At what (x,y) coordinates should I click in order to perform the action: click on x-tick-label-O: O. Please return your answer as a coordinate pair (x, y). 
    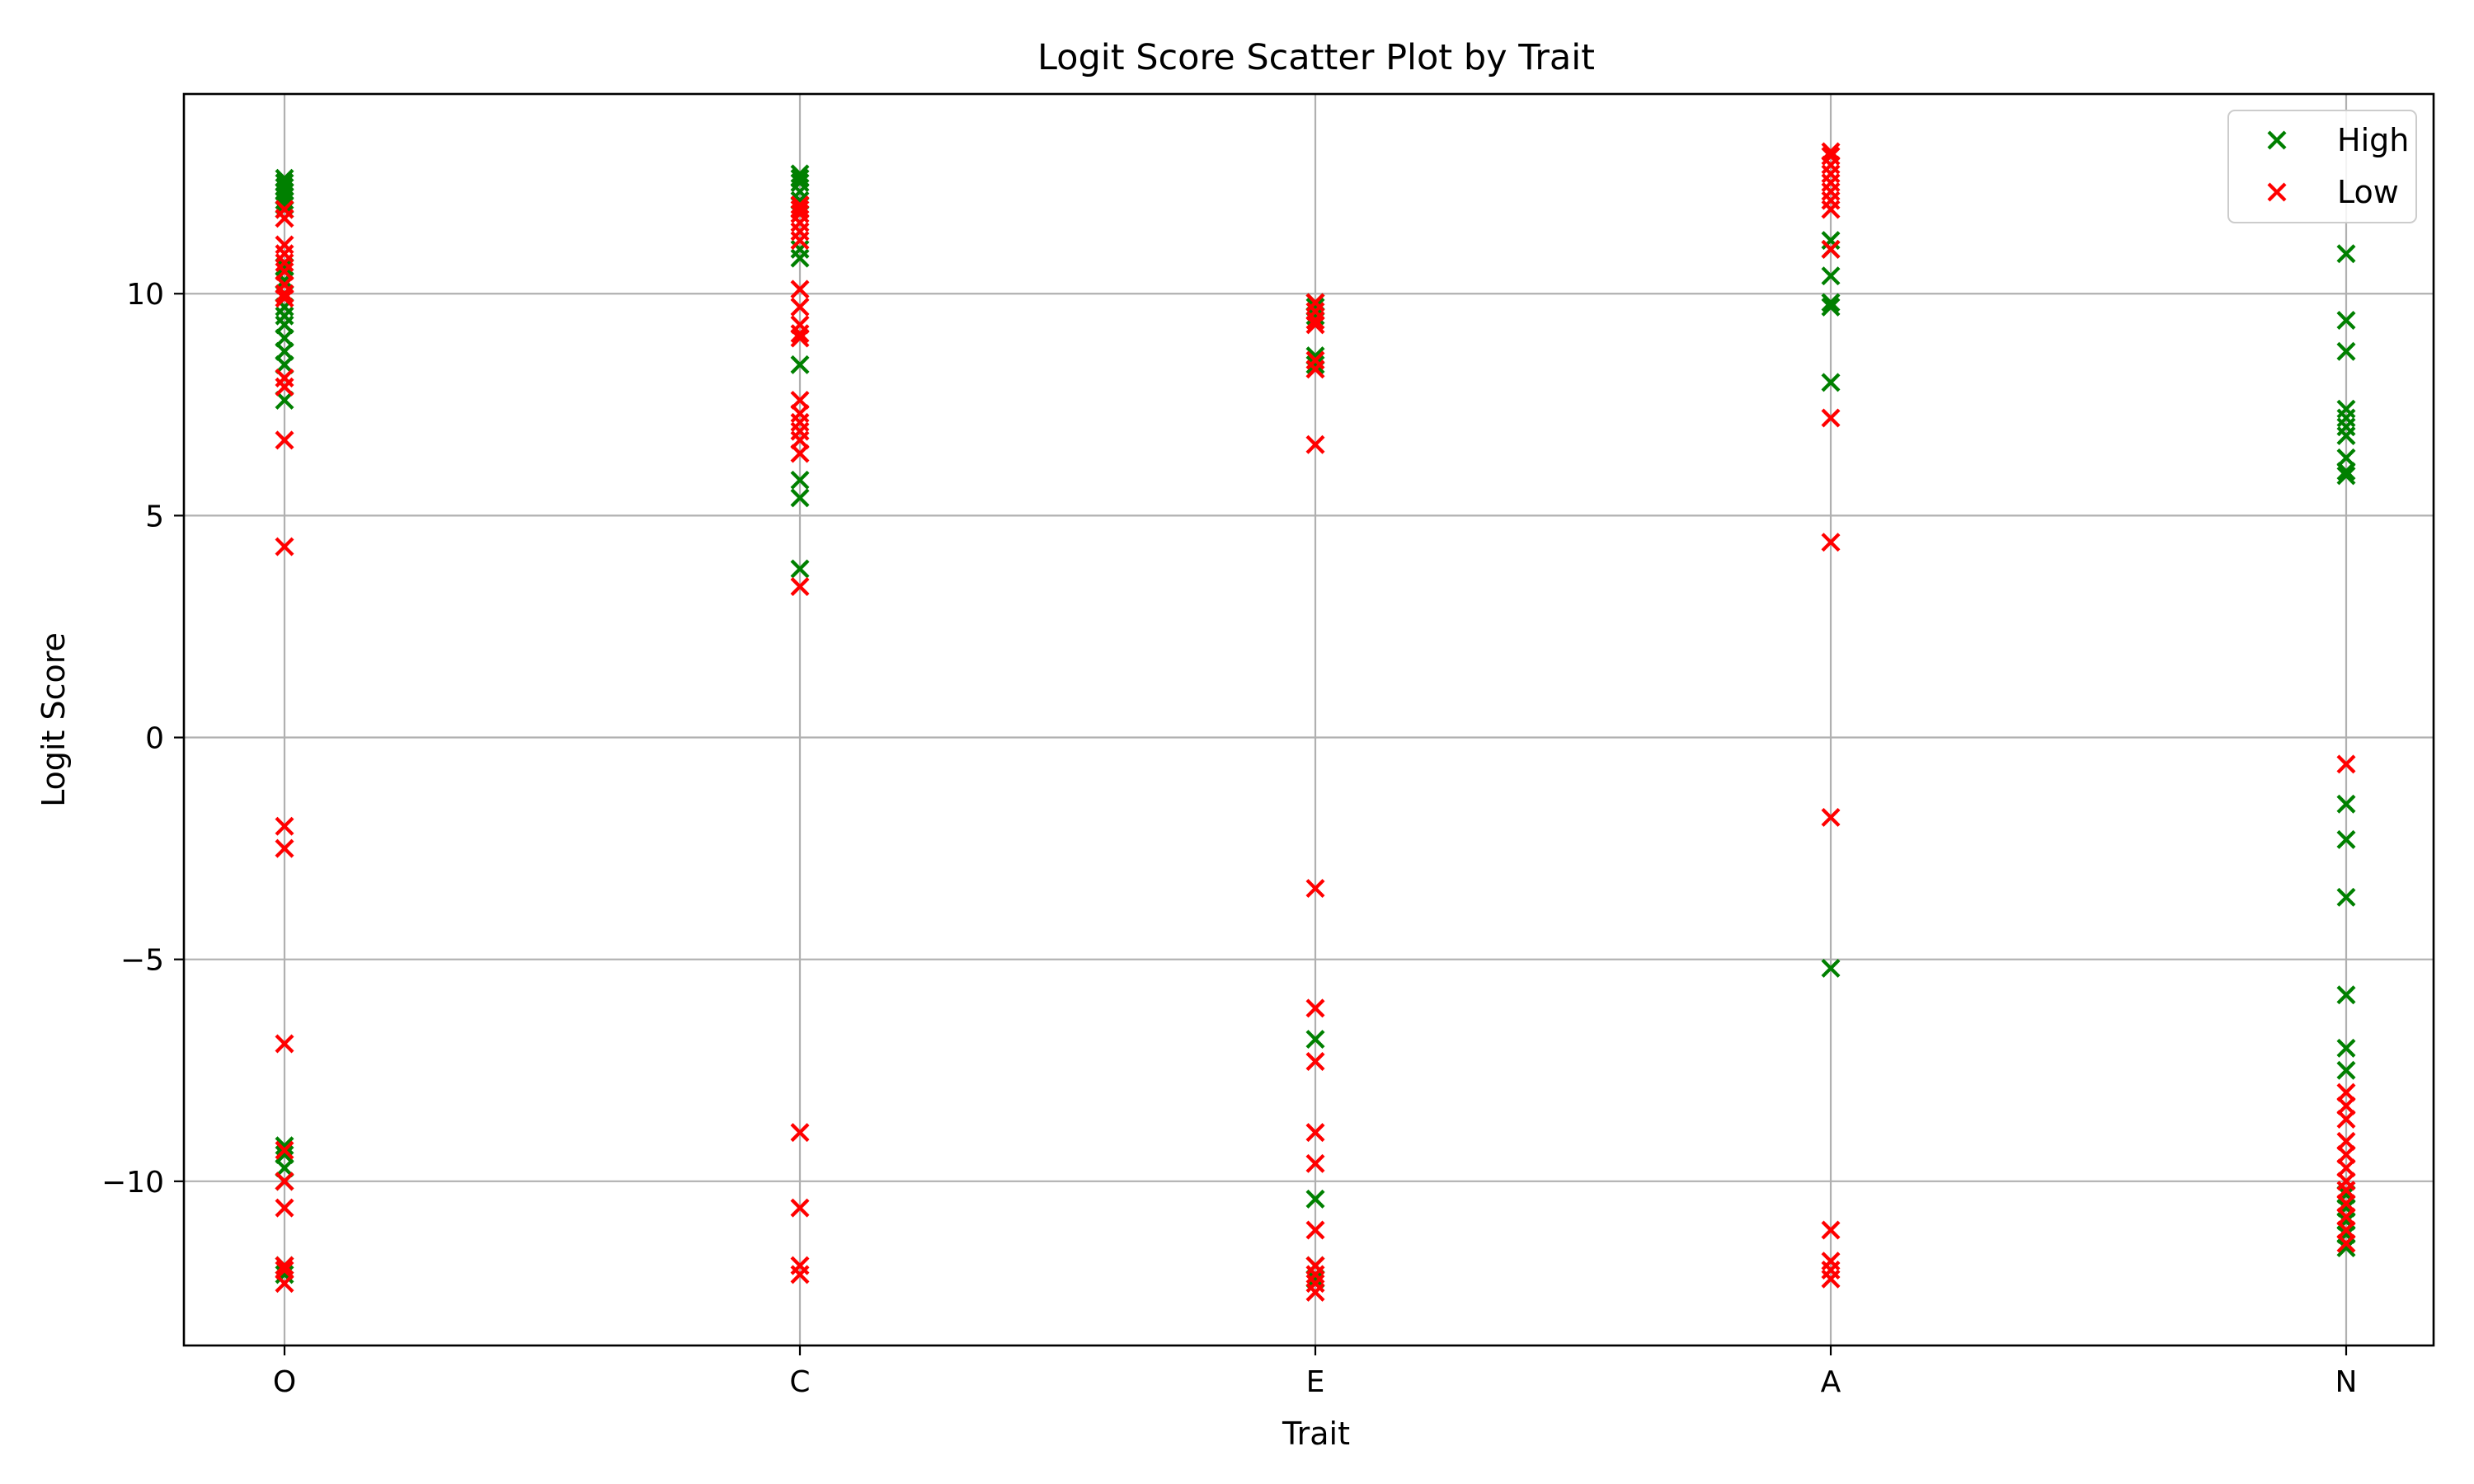
    Looking at the image, I should click on (284, 1382).